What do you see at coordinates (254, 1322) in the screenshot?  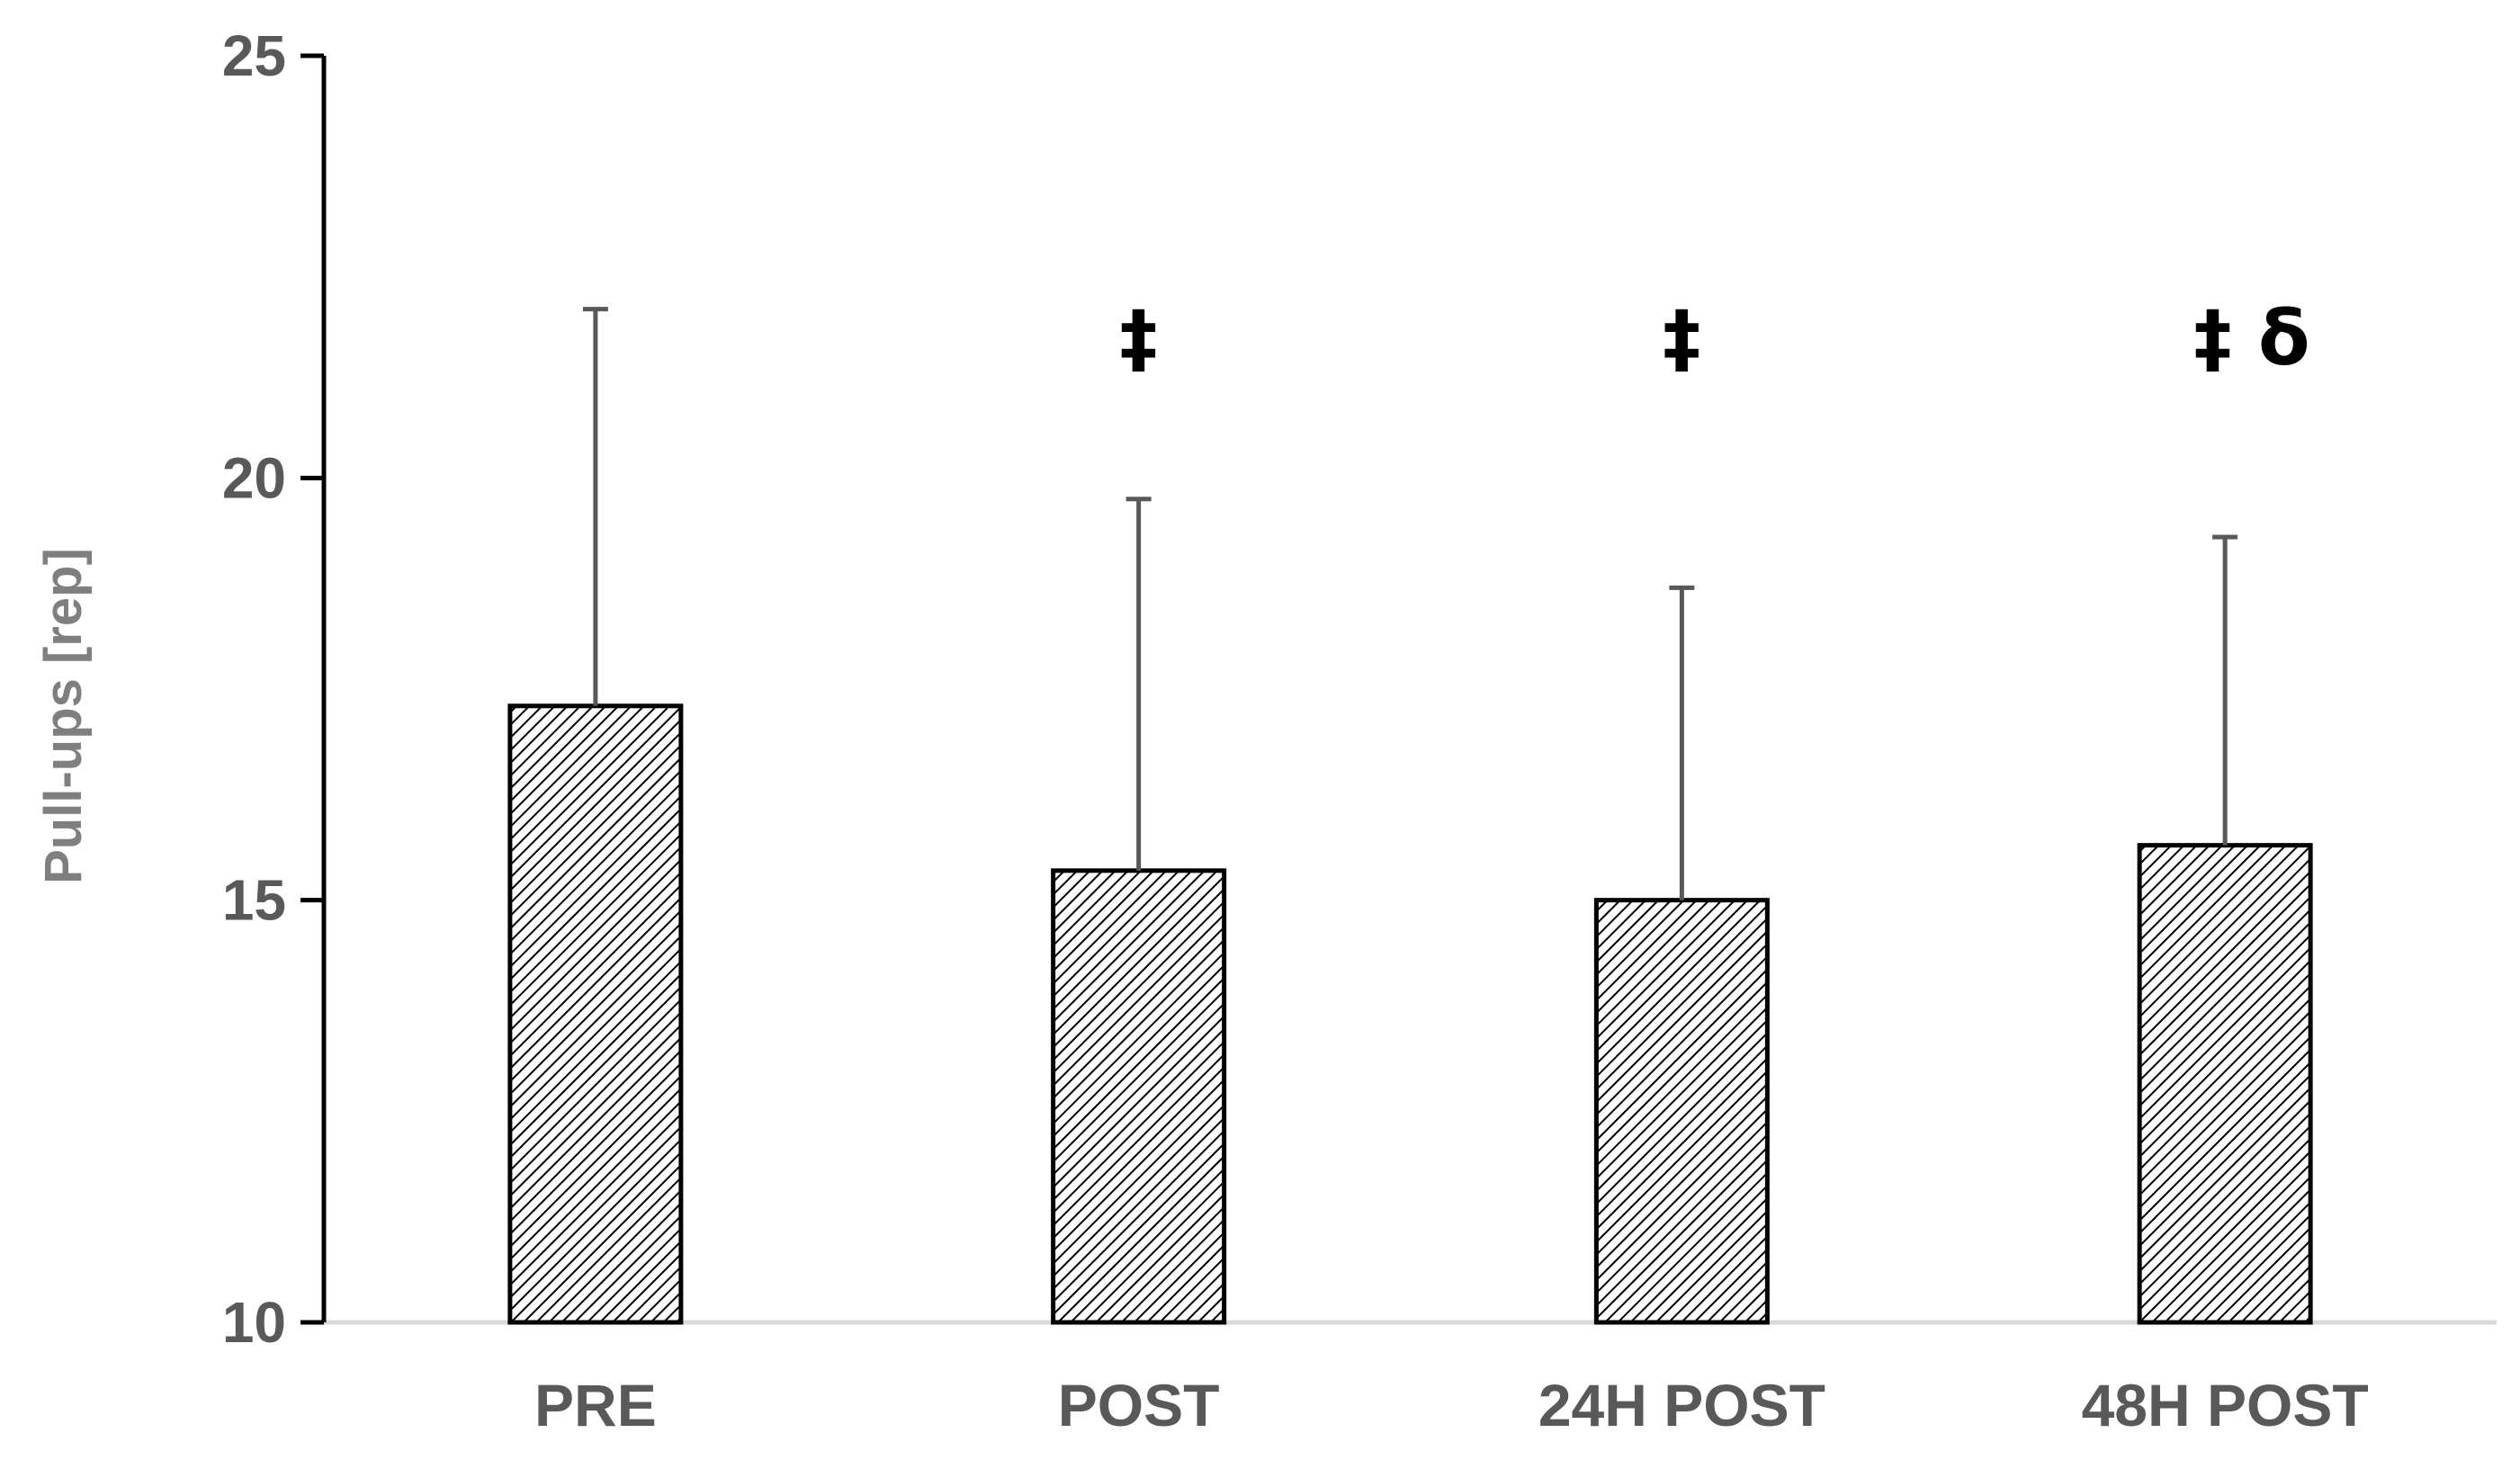 I see `y-tick-label: 10` at bounding box center [254, 1322].